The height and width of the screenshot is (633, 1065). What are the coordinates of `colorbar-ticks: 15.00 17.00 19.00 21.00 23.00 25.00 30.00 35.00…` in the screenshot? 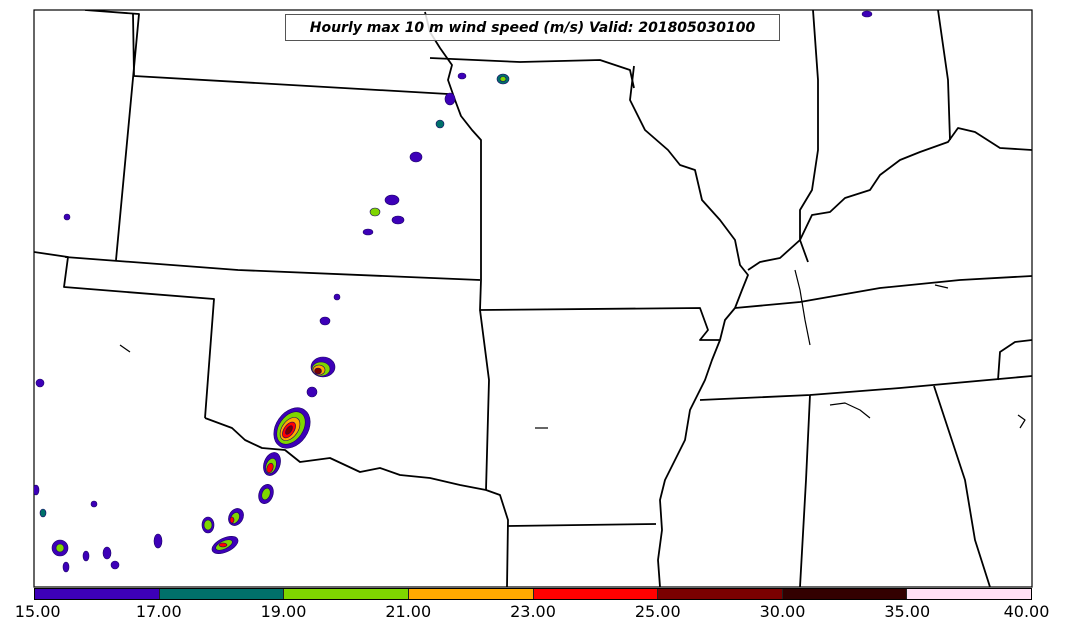 It's located at (532, 615).